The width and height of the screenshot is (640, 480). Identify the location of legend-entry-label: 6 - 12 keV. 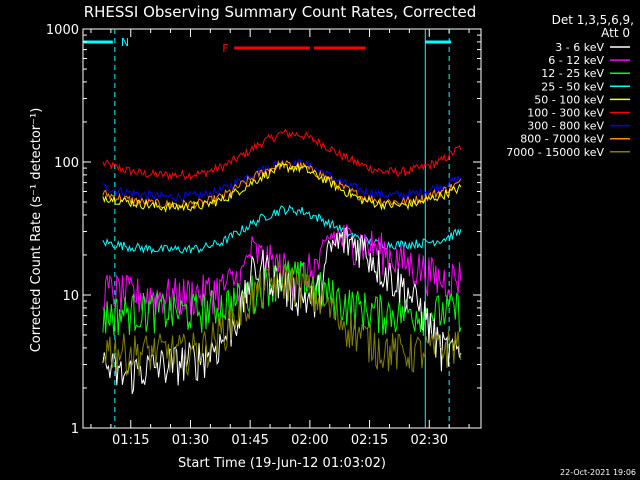
(576, 60).